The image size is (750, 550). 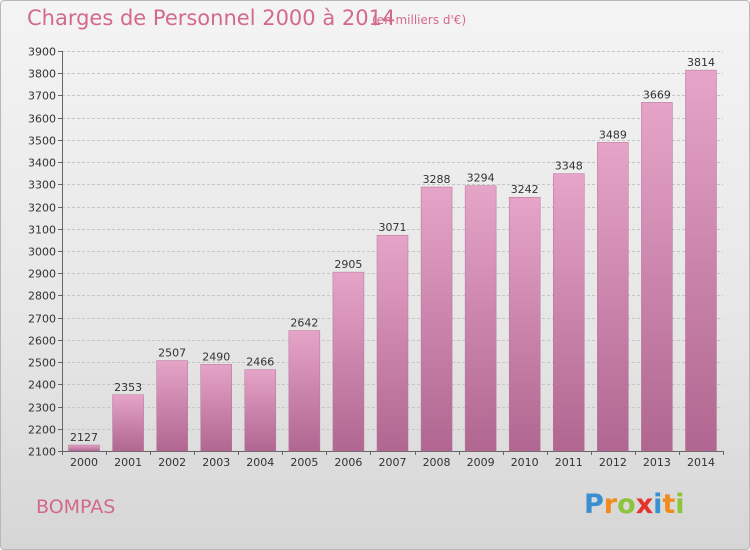 I want to click on data-label-2014: 3814, so click(x=701, y=62).